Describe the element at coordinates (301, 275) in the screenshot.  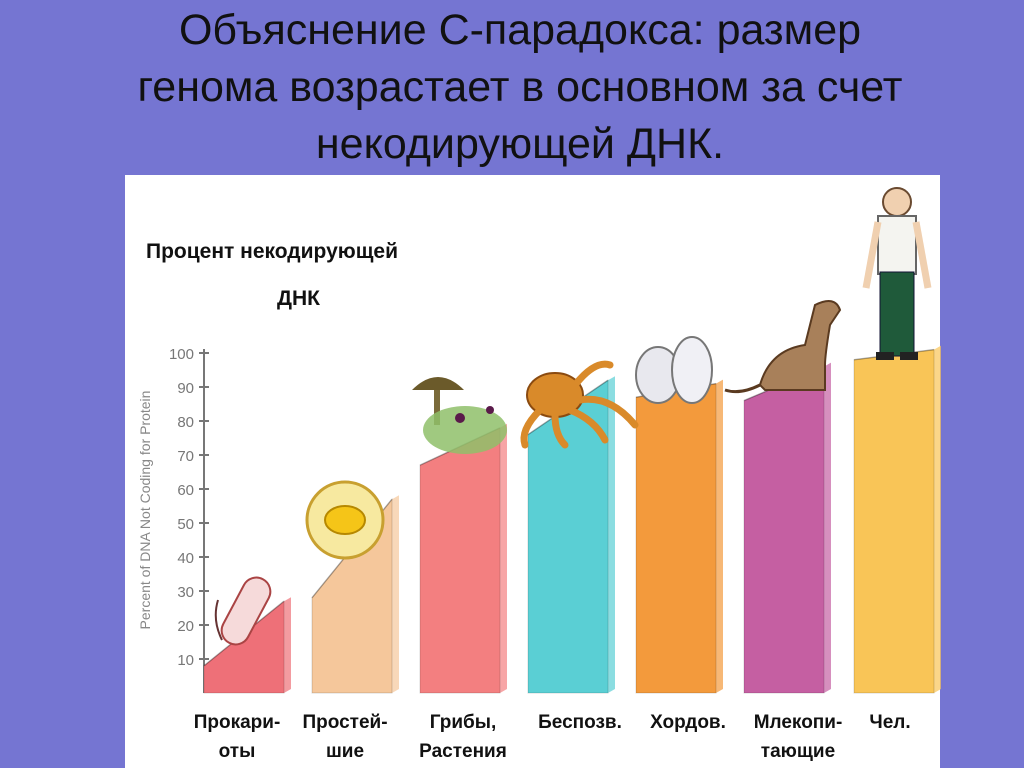
I see `chart-heading: Процент некодирующей ДНК` at that location.